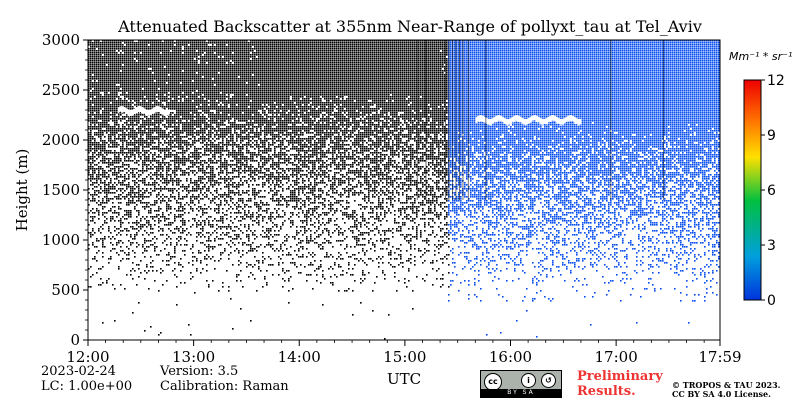  I want to click on x-tick-label: 17:59, so click(719, 357).